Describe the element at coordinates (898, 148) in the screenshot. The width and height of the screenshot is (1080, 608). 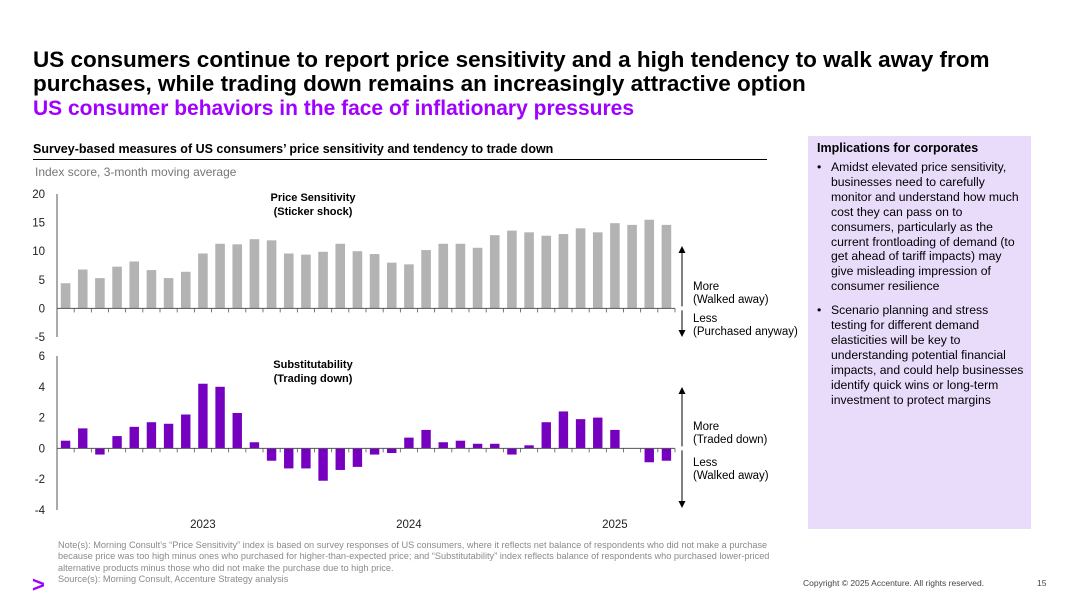
I see `implications-title: Implications for corporates` at that location.